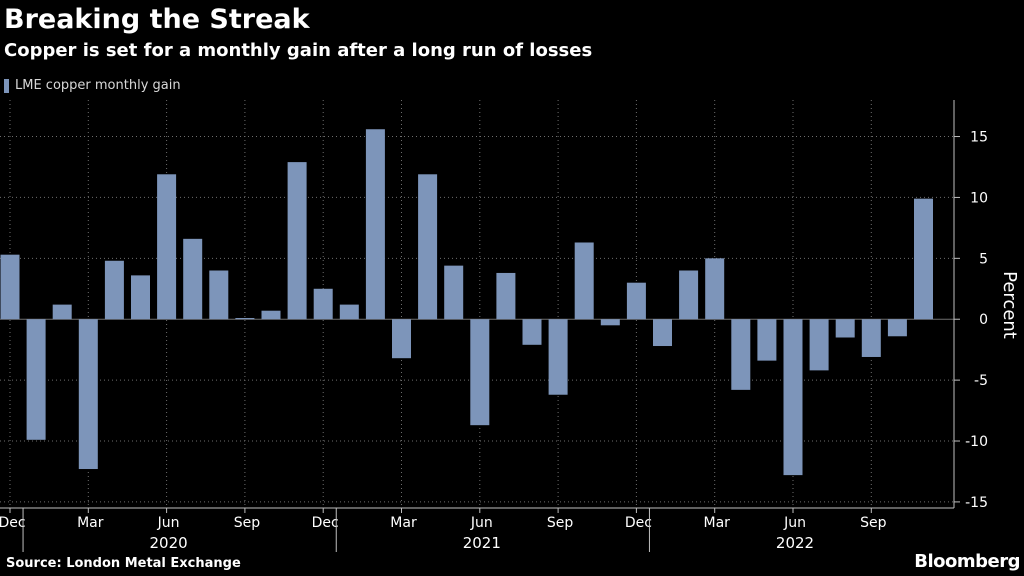  I want to click on y-tick-label: 0, so click(983, 320).